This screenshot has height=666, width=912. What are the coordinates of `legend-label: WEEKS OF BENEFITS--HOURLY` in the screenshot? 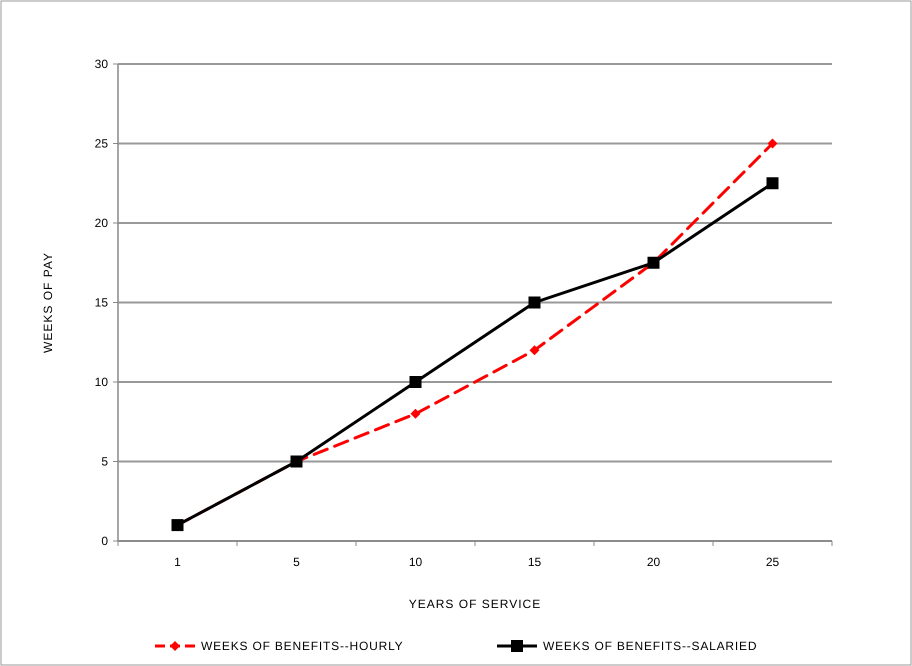 It's located at (302, 646).